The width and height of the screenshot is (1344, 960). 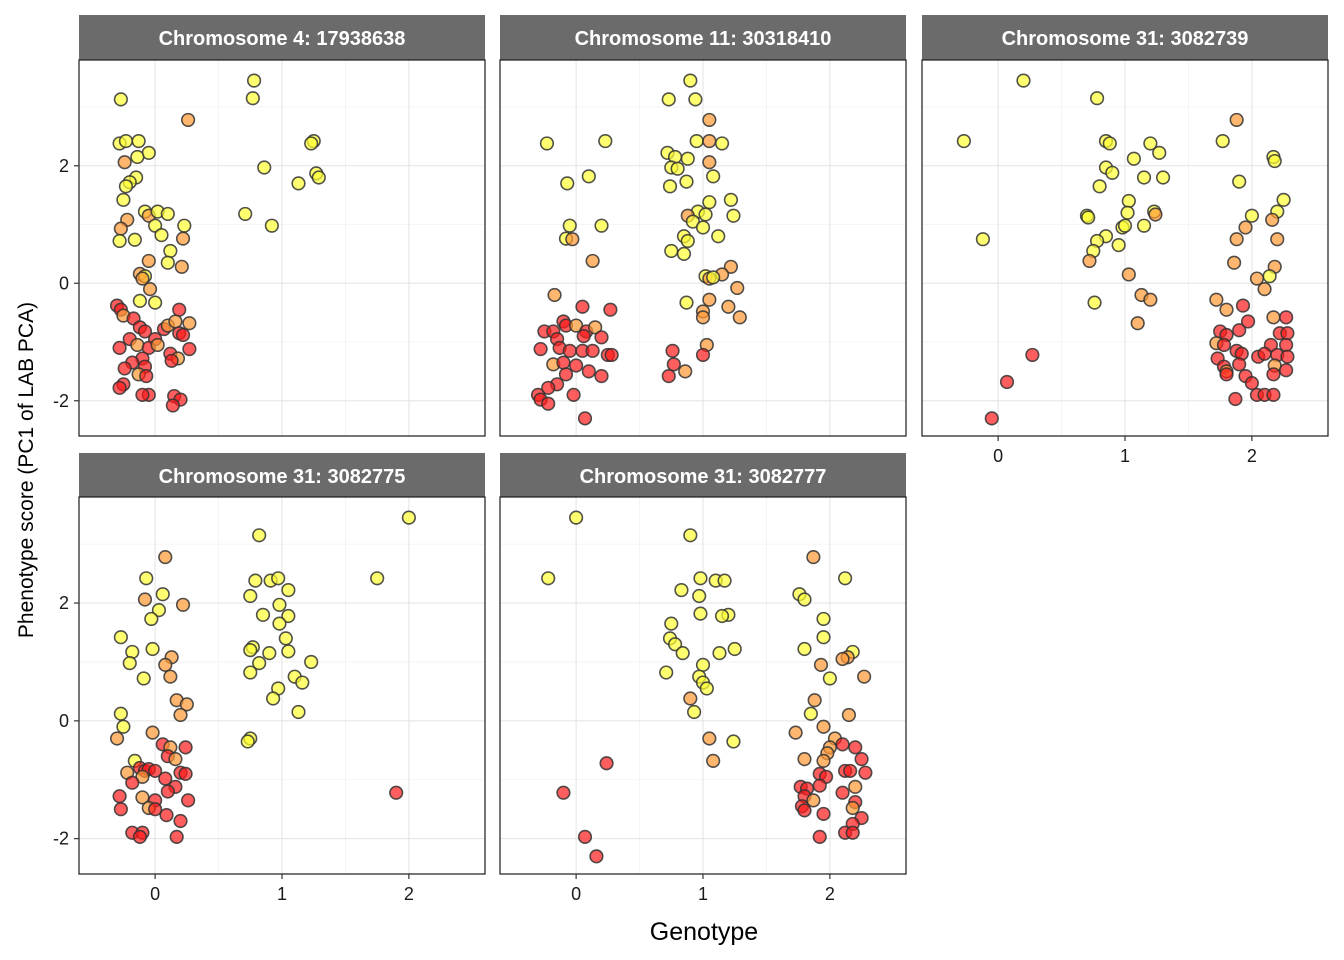 I want to click on facet-title: Chromosome 31: 3082777, so click(x=703, y=477).